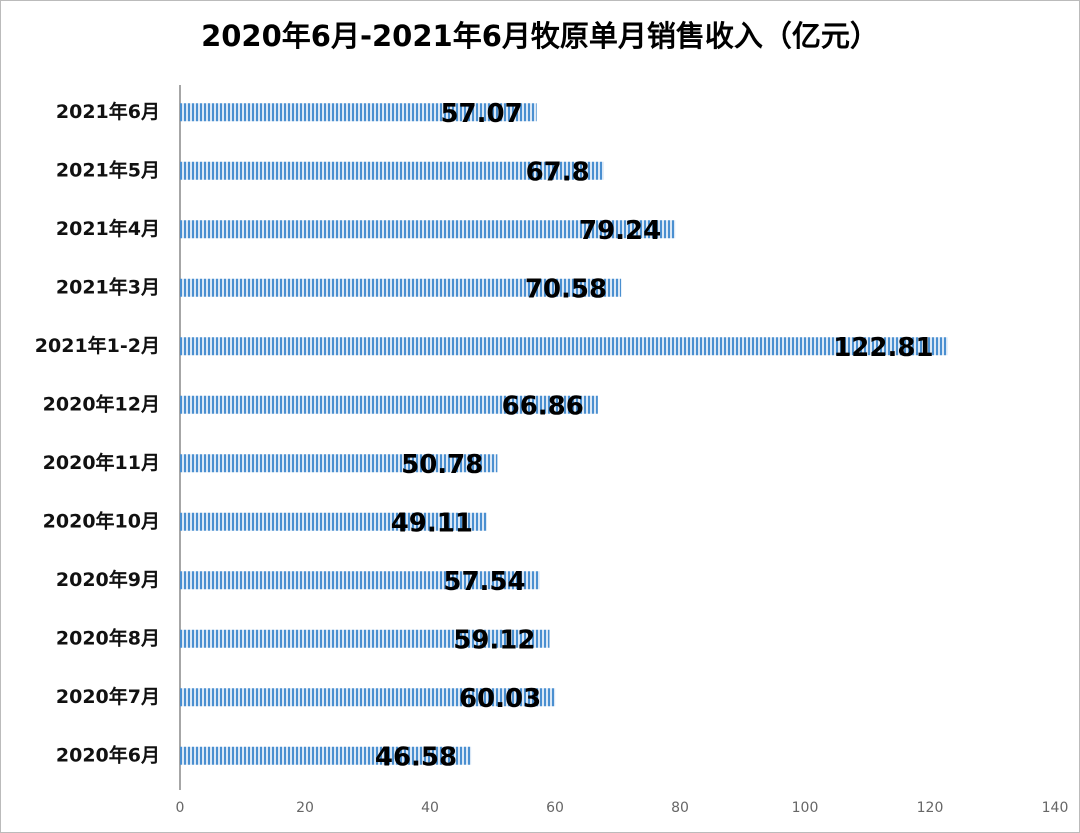  I want to click on y-tick-label: 2020年10月, so click(101, 520).